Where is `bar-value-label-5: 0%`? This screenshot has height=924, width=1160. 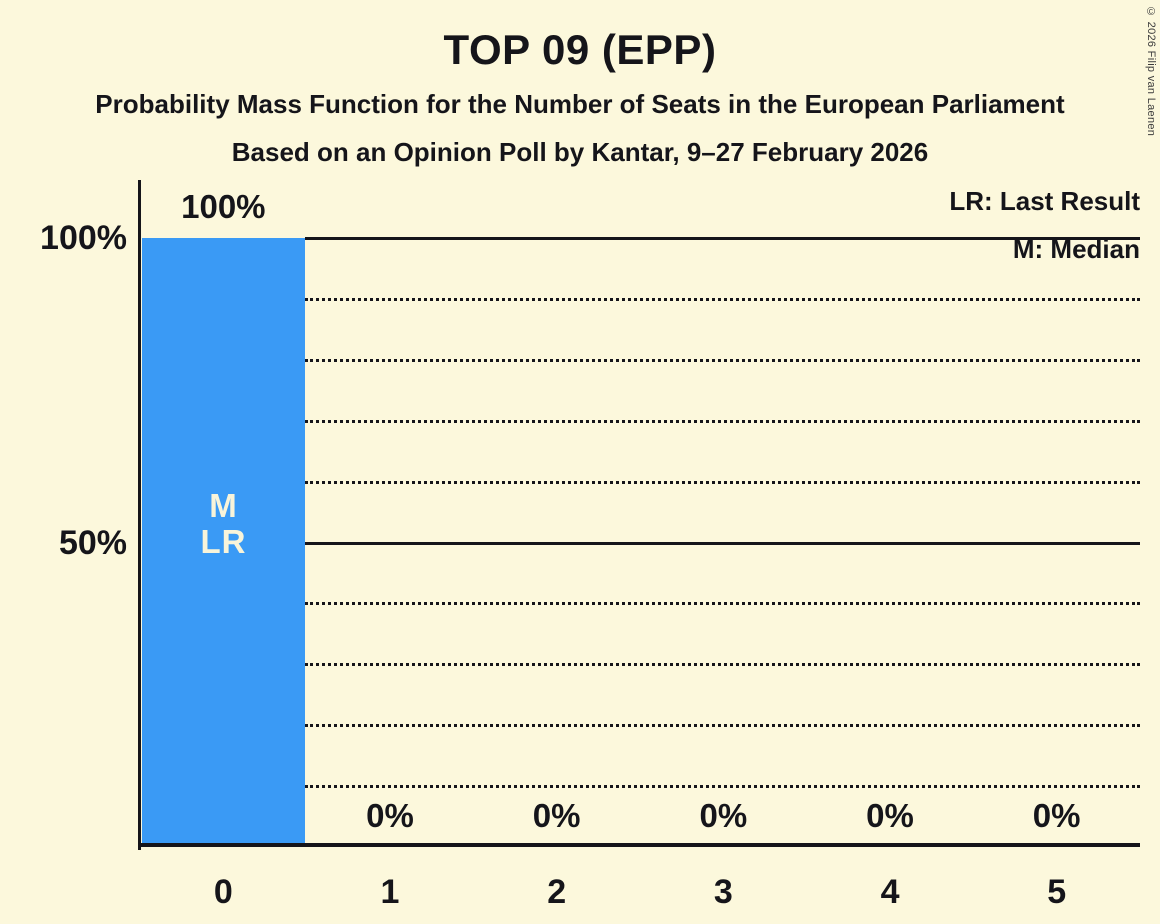
bar-value-label-5: 0% is located at coordinates (1056, 815).